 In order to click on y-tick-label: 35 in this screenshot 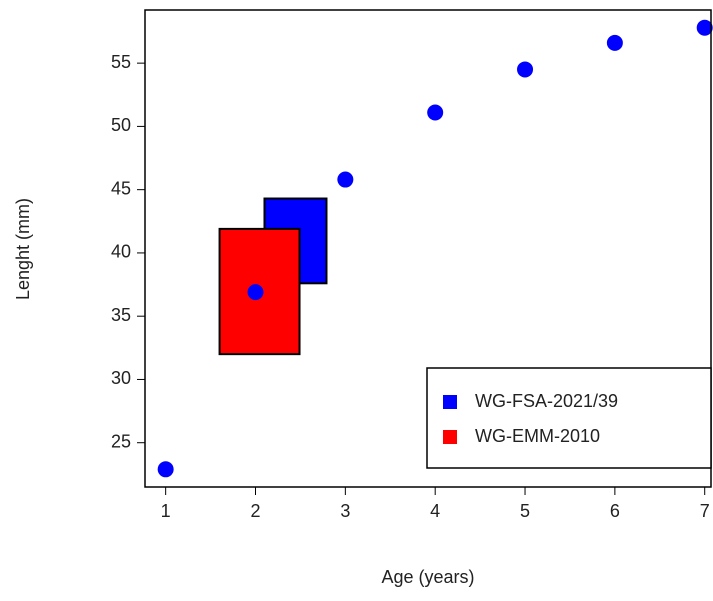, I will do `click(121, 315)`.